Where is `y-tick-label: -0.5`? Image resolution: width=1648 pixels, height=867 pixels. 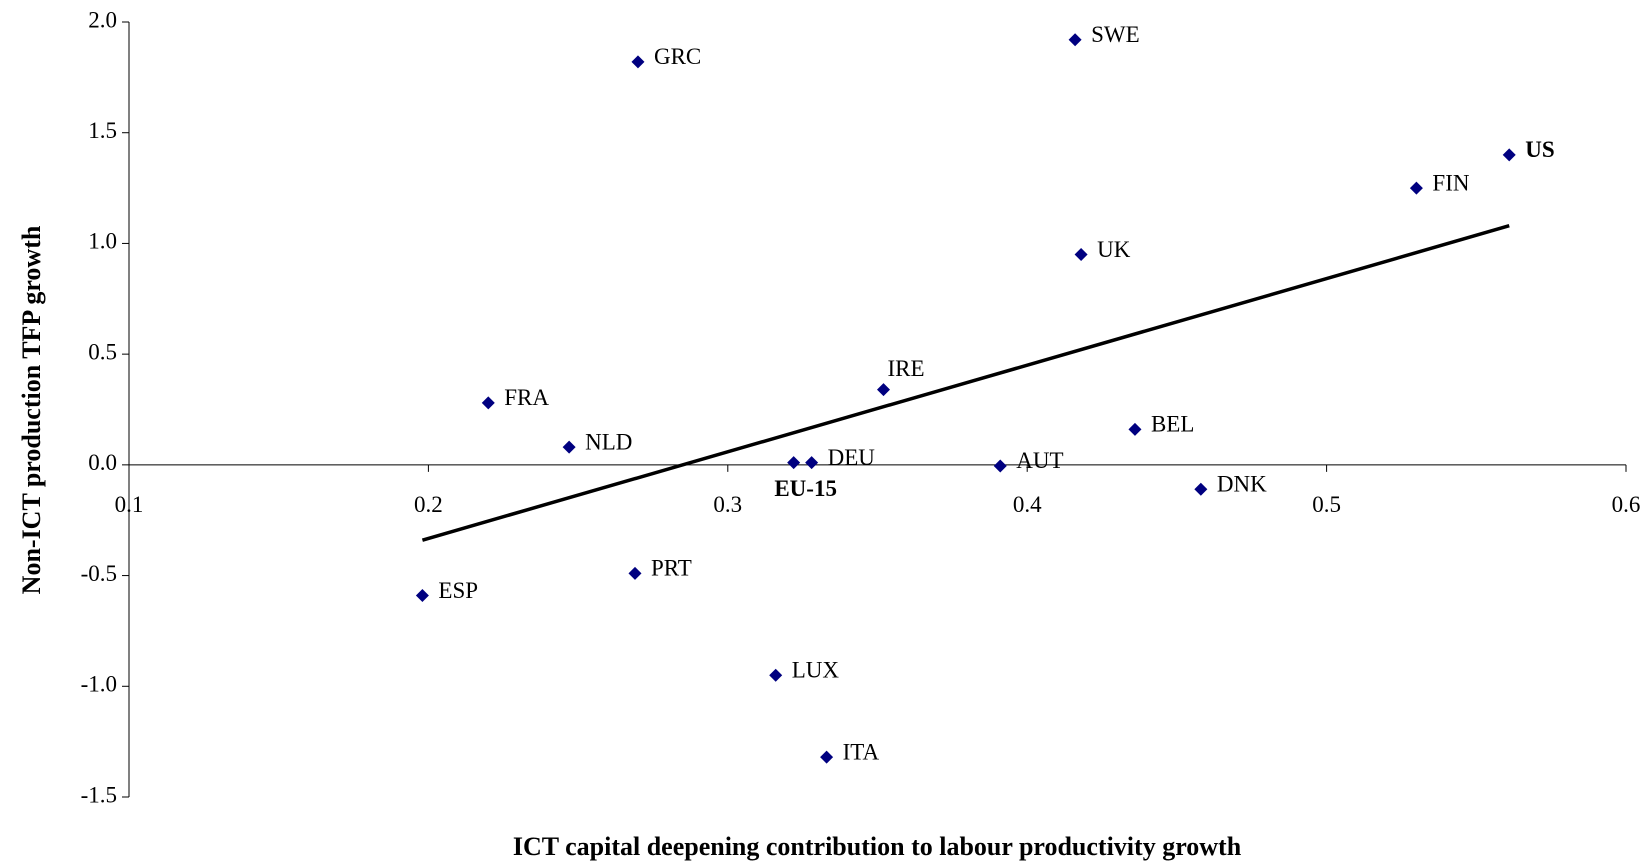
y-tick-label: -0.5 is located at coordinates (99, 573).